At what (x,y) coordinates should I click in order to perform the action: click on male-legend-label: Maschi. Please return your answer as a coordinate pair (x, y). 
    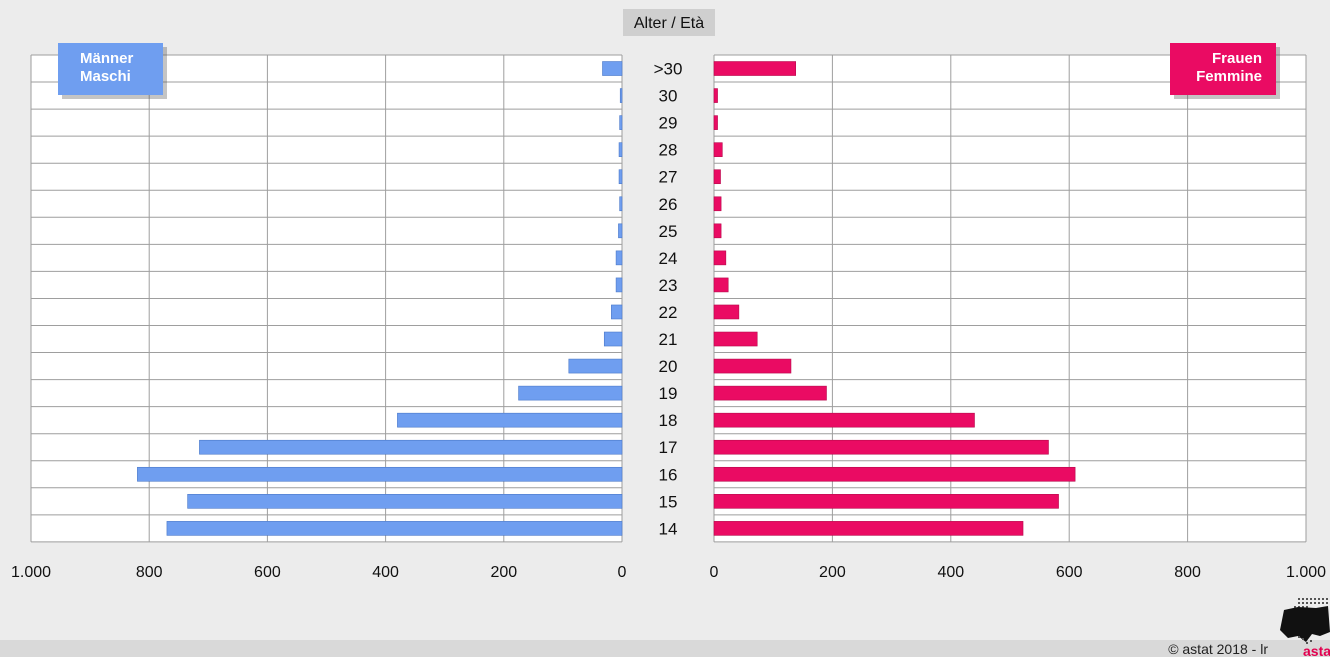
    Looking at the image, I should click on (105, 76).